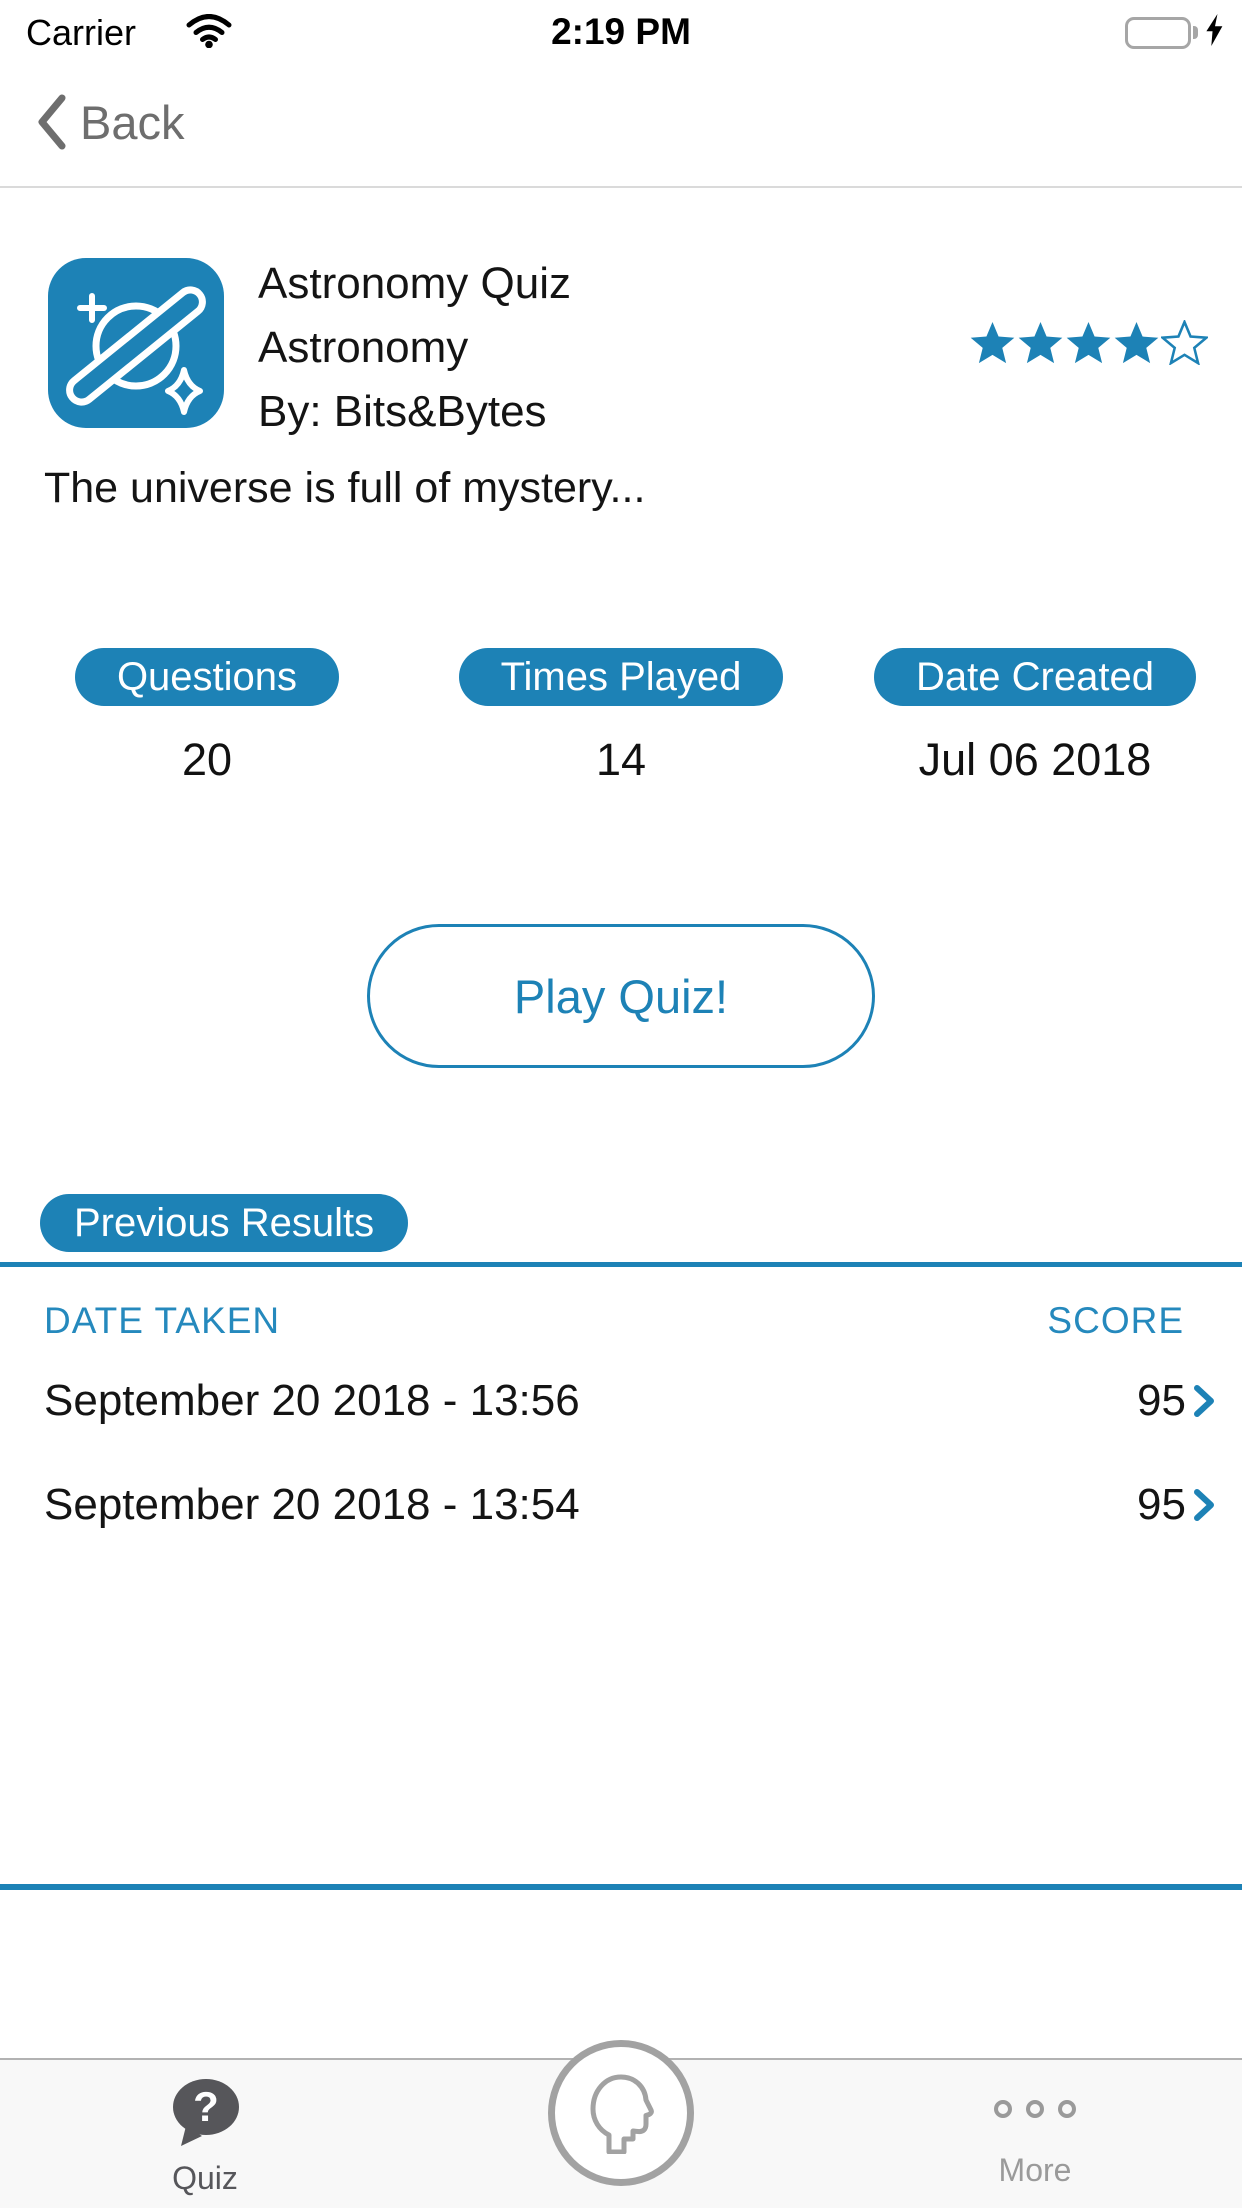  What do you see at coordinates (312, 1504) in the screenshot?
I see `result-date: September 20 2018 - 13:54` at bounding box center [312, 1504].